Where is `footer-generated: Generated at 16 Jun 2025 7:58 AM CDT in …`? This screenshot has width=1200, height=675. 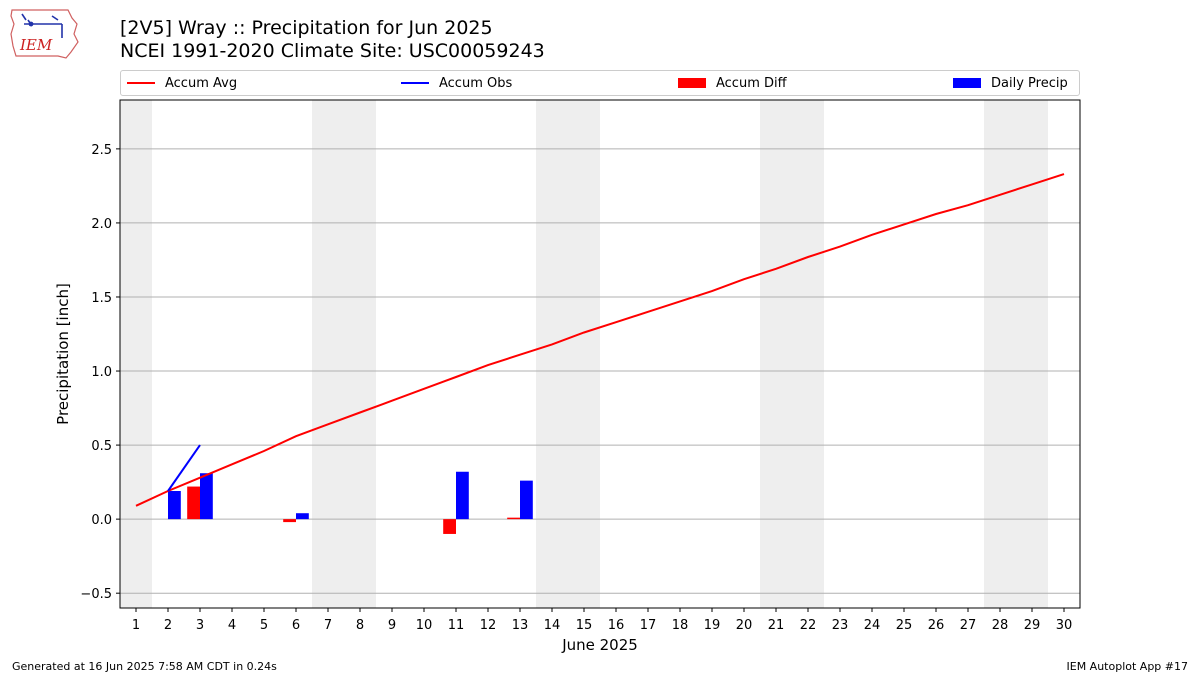 footer-generated: Generated at 16 Jun 2025 7:58 AM CDT in … is located at coordinates (144, 666).